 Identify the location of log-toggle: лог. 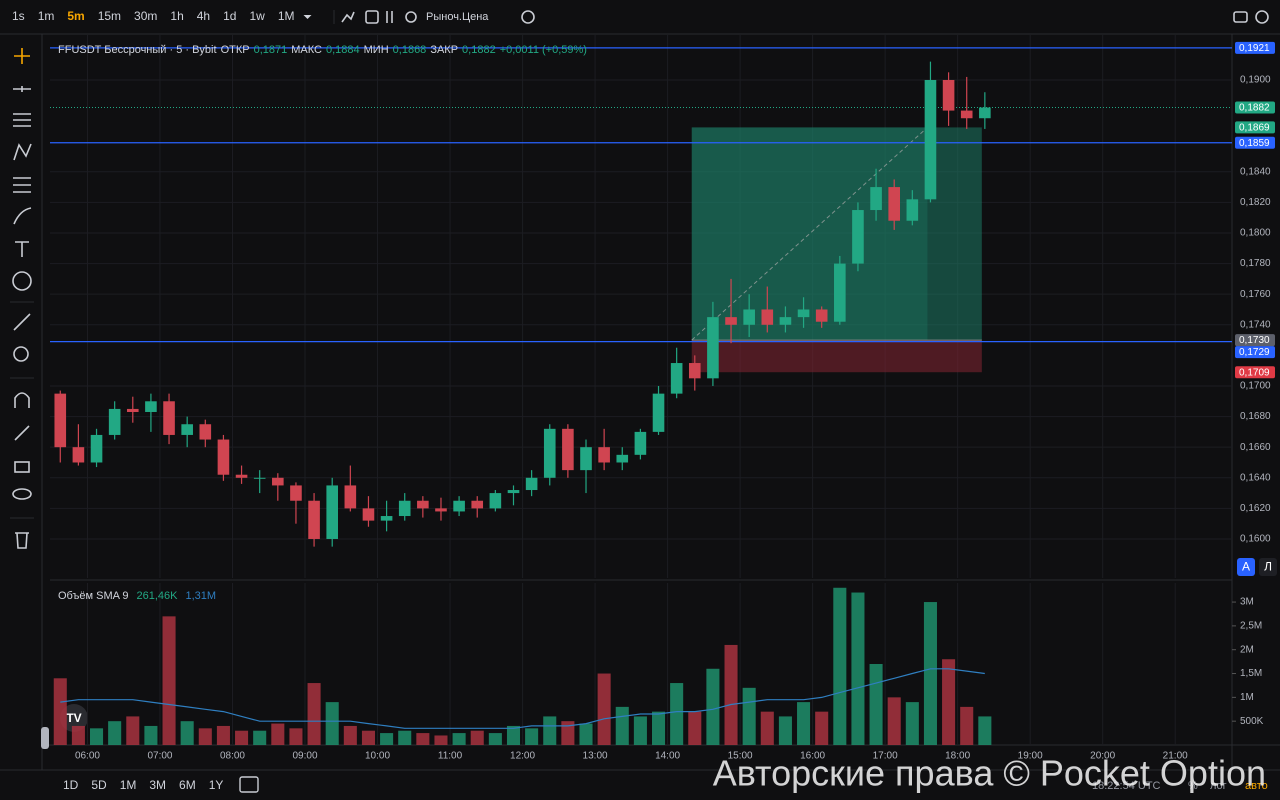
(1218, 786).